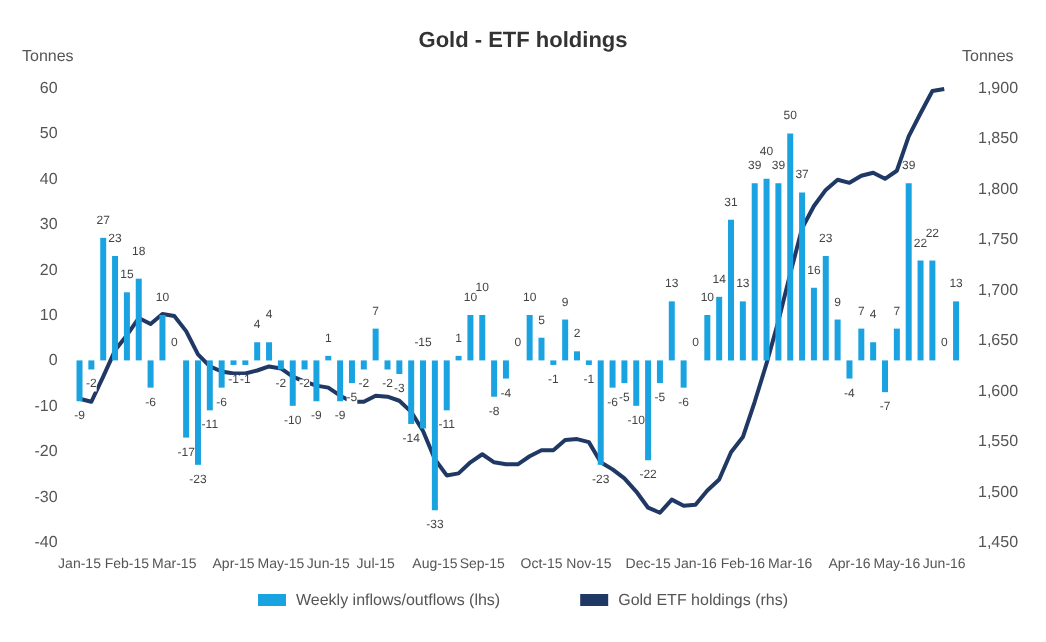  I want to click on y-tick-label: 60, so click(49, 88).